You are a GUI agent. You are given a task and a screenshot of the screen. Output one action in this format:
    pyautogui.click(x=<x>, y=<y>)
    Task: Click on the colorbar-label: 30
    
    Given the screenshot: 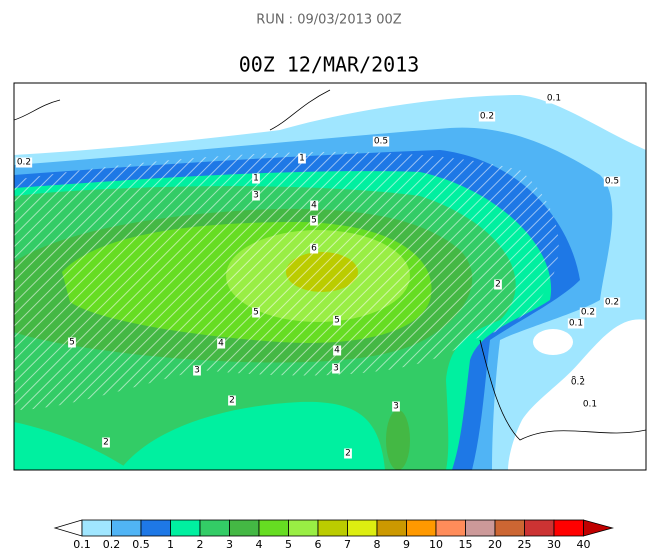 What is the action you would take?
    pyautogui.click(x=554, y=544)
    